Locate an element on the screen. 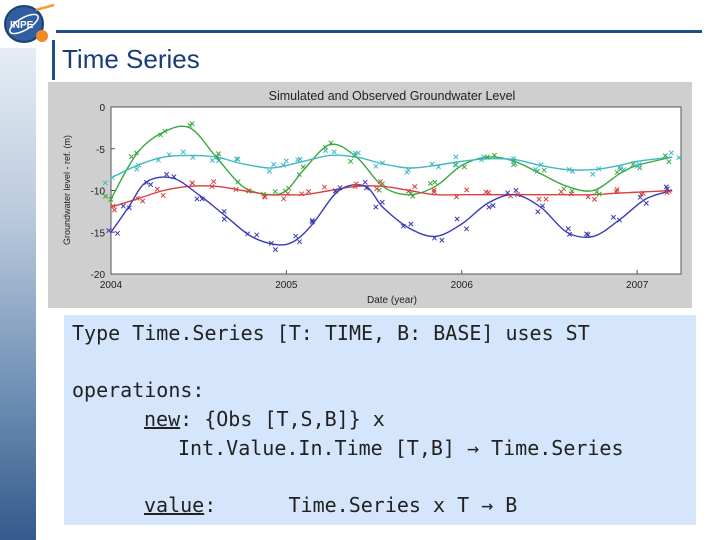 The height and width of the screenshot is (540, 720). op-new: new is located at coordinates (162, 419).